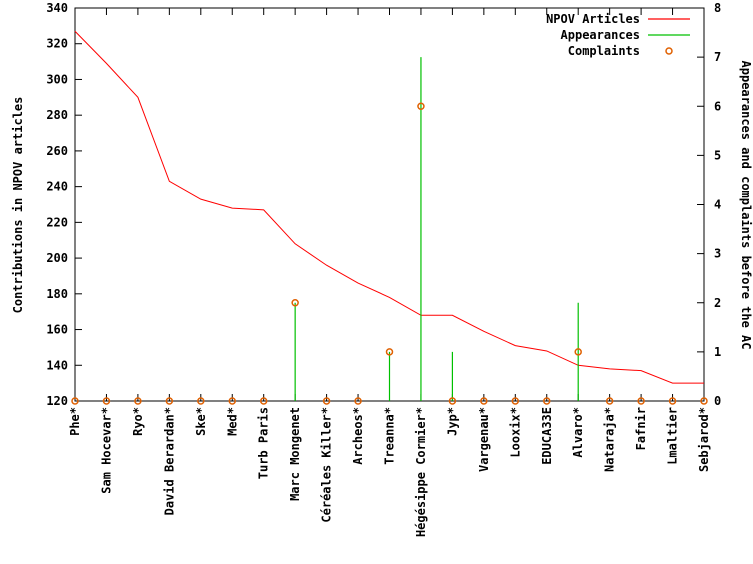 The height and width of the screenshot is (564, 753). I want to click on y2-tick-label: 5, so click(717, 155).